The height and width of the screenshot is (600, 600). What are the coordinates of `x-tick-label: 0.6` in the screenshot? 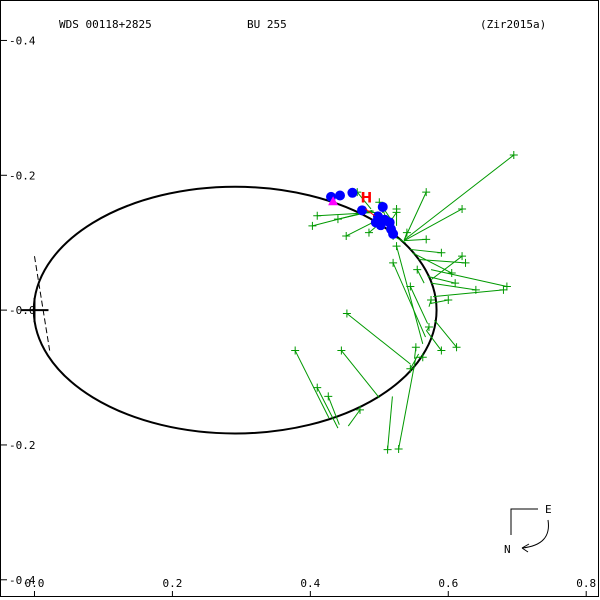 It's located at (448, 583).